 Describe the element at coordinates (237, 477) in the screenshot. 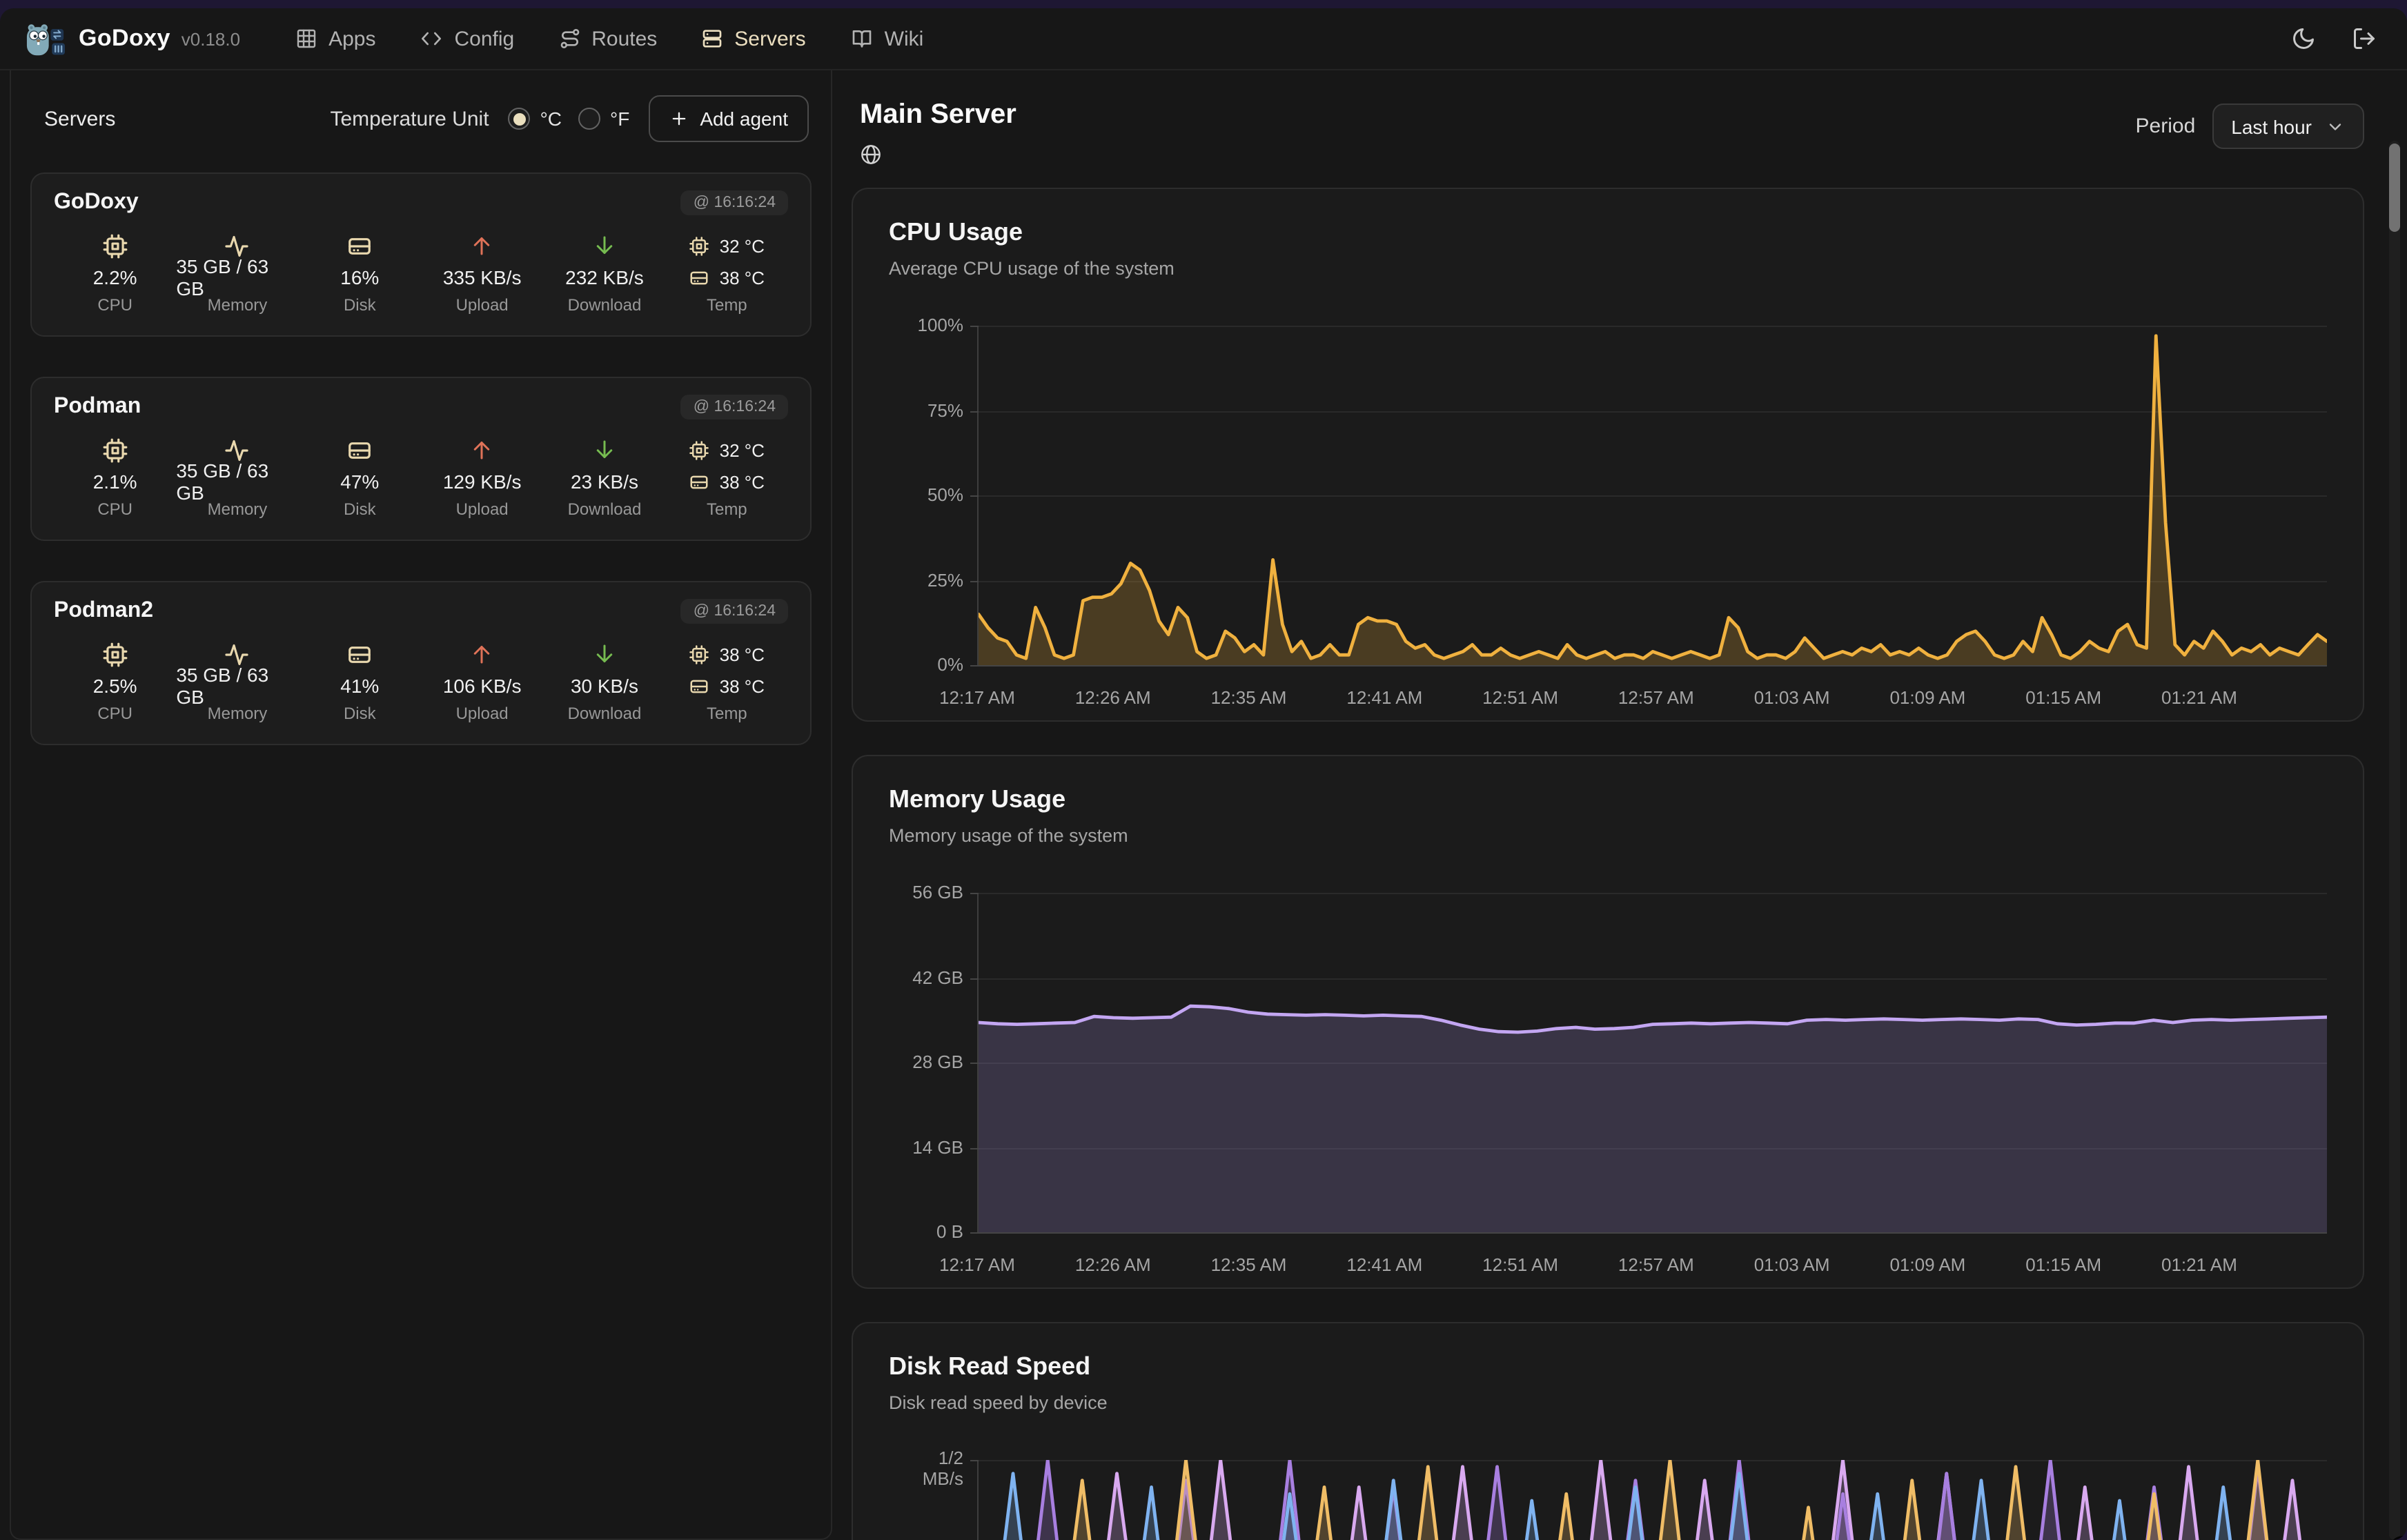

I see `stat-memory: 35 GB / 63 GB Memory` at that location.